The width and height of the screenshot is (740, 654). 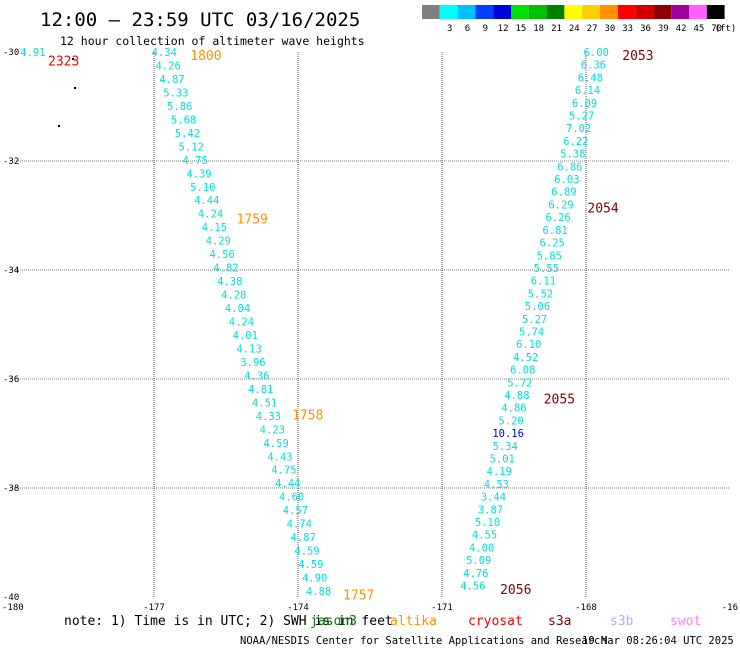 What do you see at coordinates (663, 29) in the screenshot?
I see `color-scale-label: 39` at bounding box center [663, 29].